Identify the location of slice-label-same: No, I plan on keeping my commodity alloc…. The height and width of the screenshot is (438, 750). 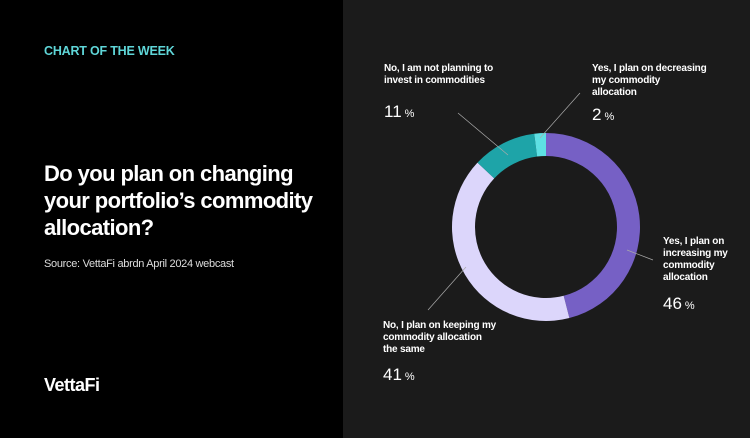
(439, 337).